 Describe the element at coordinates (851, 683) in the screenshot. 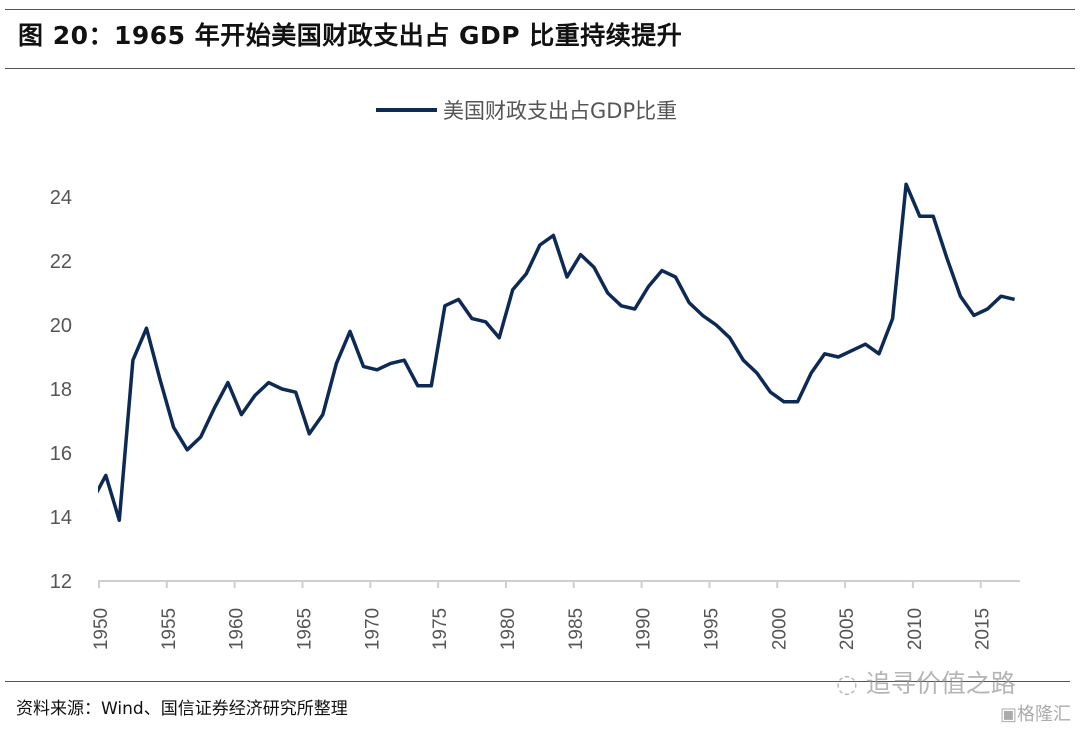

I see `wechat-icon: ◌` at that location.